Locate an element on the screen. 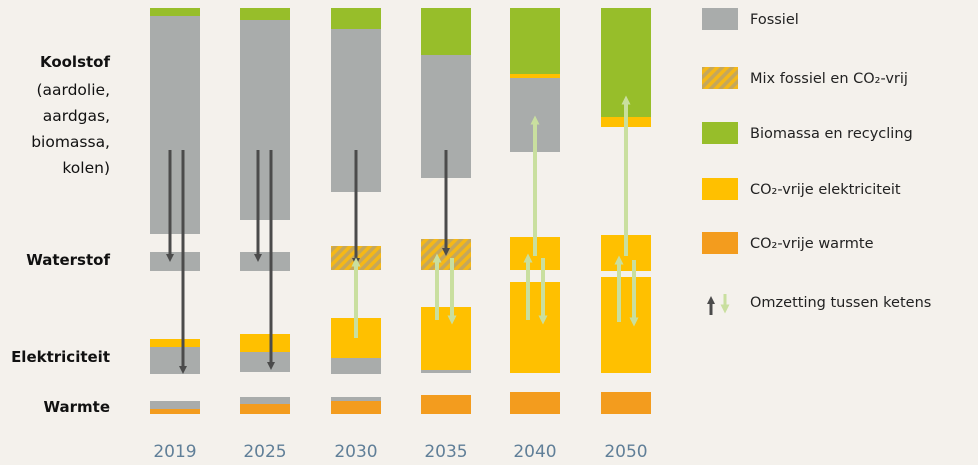 Image resolution: width=978 pixels, height=465 pixels. legend-label-conversion: Omzetting tussen ketens is located at coordinates (840, 303).